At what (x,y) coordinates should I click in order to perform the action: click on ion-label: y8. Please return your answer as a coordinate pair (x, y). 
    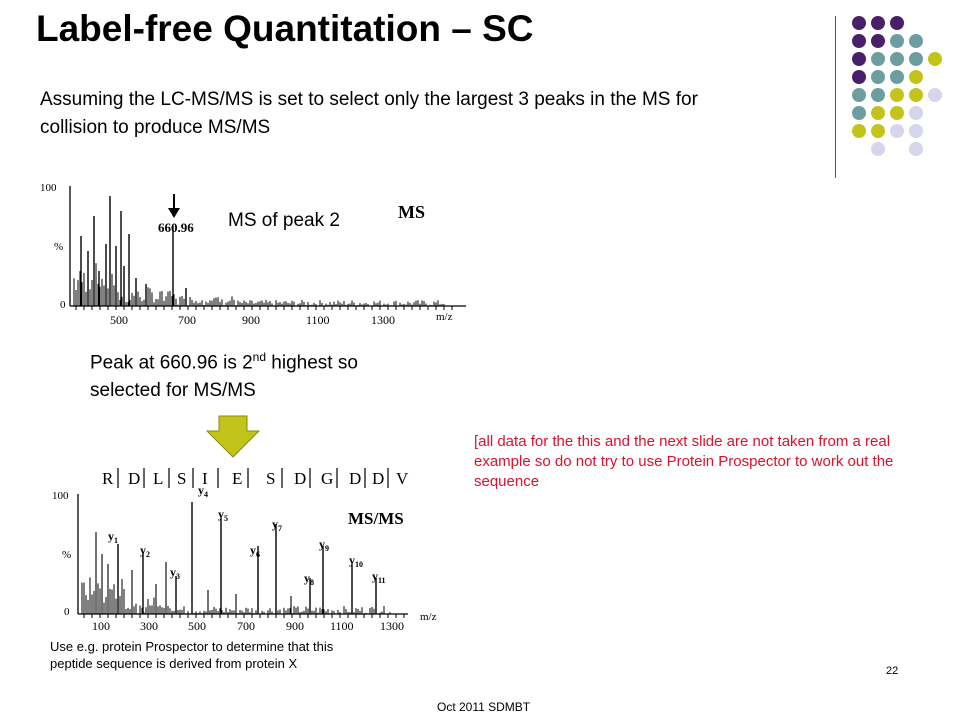
    Looking at the image, I should click on (309, 579).